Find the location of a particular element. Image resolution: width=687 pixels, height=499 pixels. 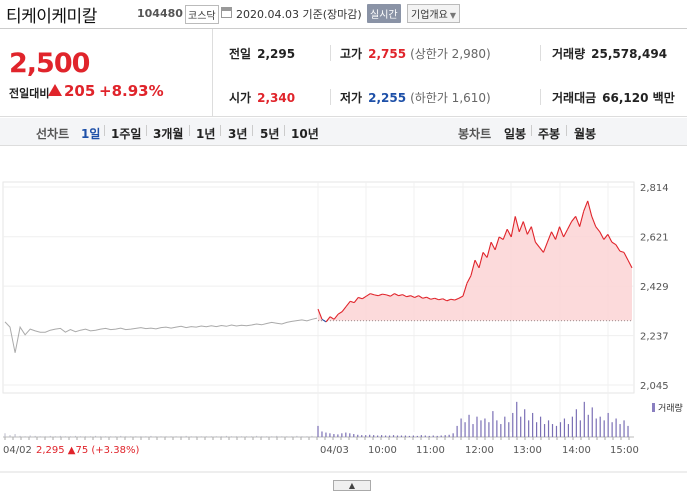

x-tick-label: 12:00 is located at coordinates (479, 450).